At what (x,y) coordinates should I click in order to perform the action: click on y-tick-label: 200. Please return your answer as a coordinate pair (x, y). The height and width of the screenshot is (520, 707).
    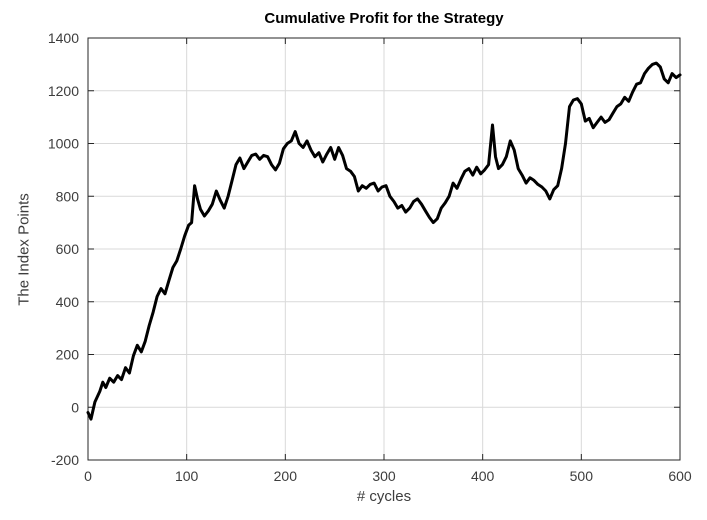
    Looking at the image, I should click on (68, 355).